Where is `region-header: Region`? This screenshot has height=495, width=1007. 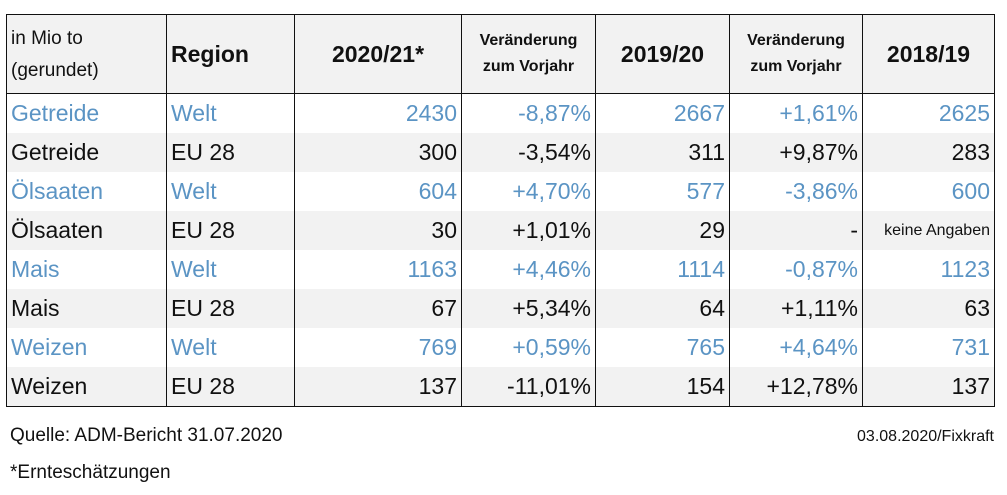 region-header: Region is located at coordinates (230, 54).